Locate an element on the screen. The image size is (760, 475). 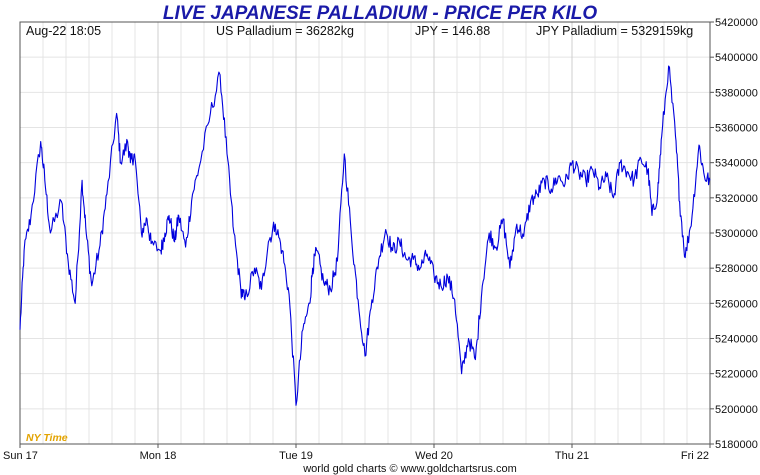
x-axis: Sun 17 Mon 18 Tue 19 Wed 20 Thu 21 Fri 22 is located at coordinates (357, 453).